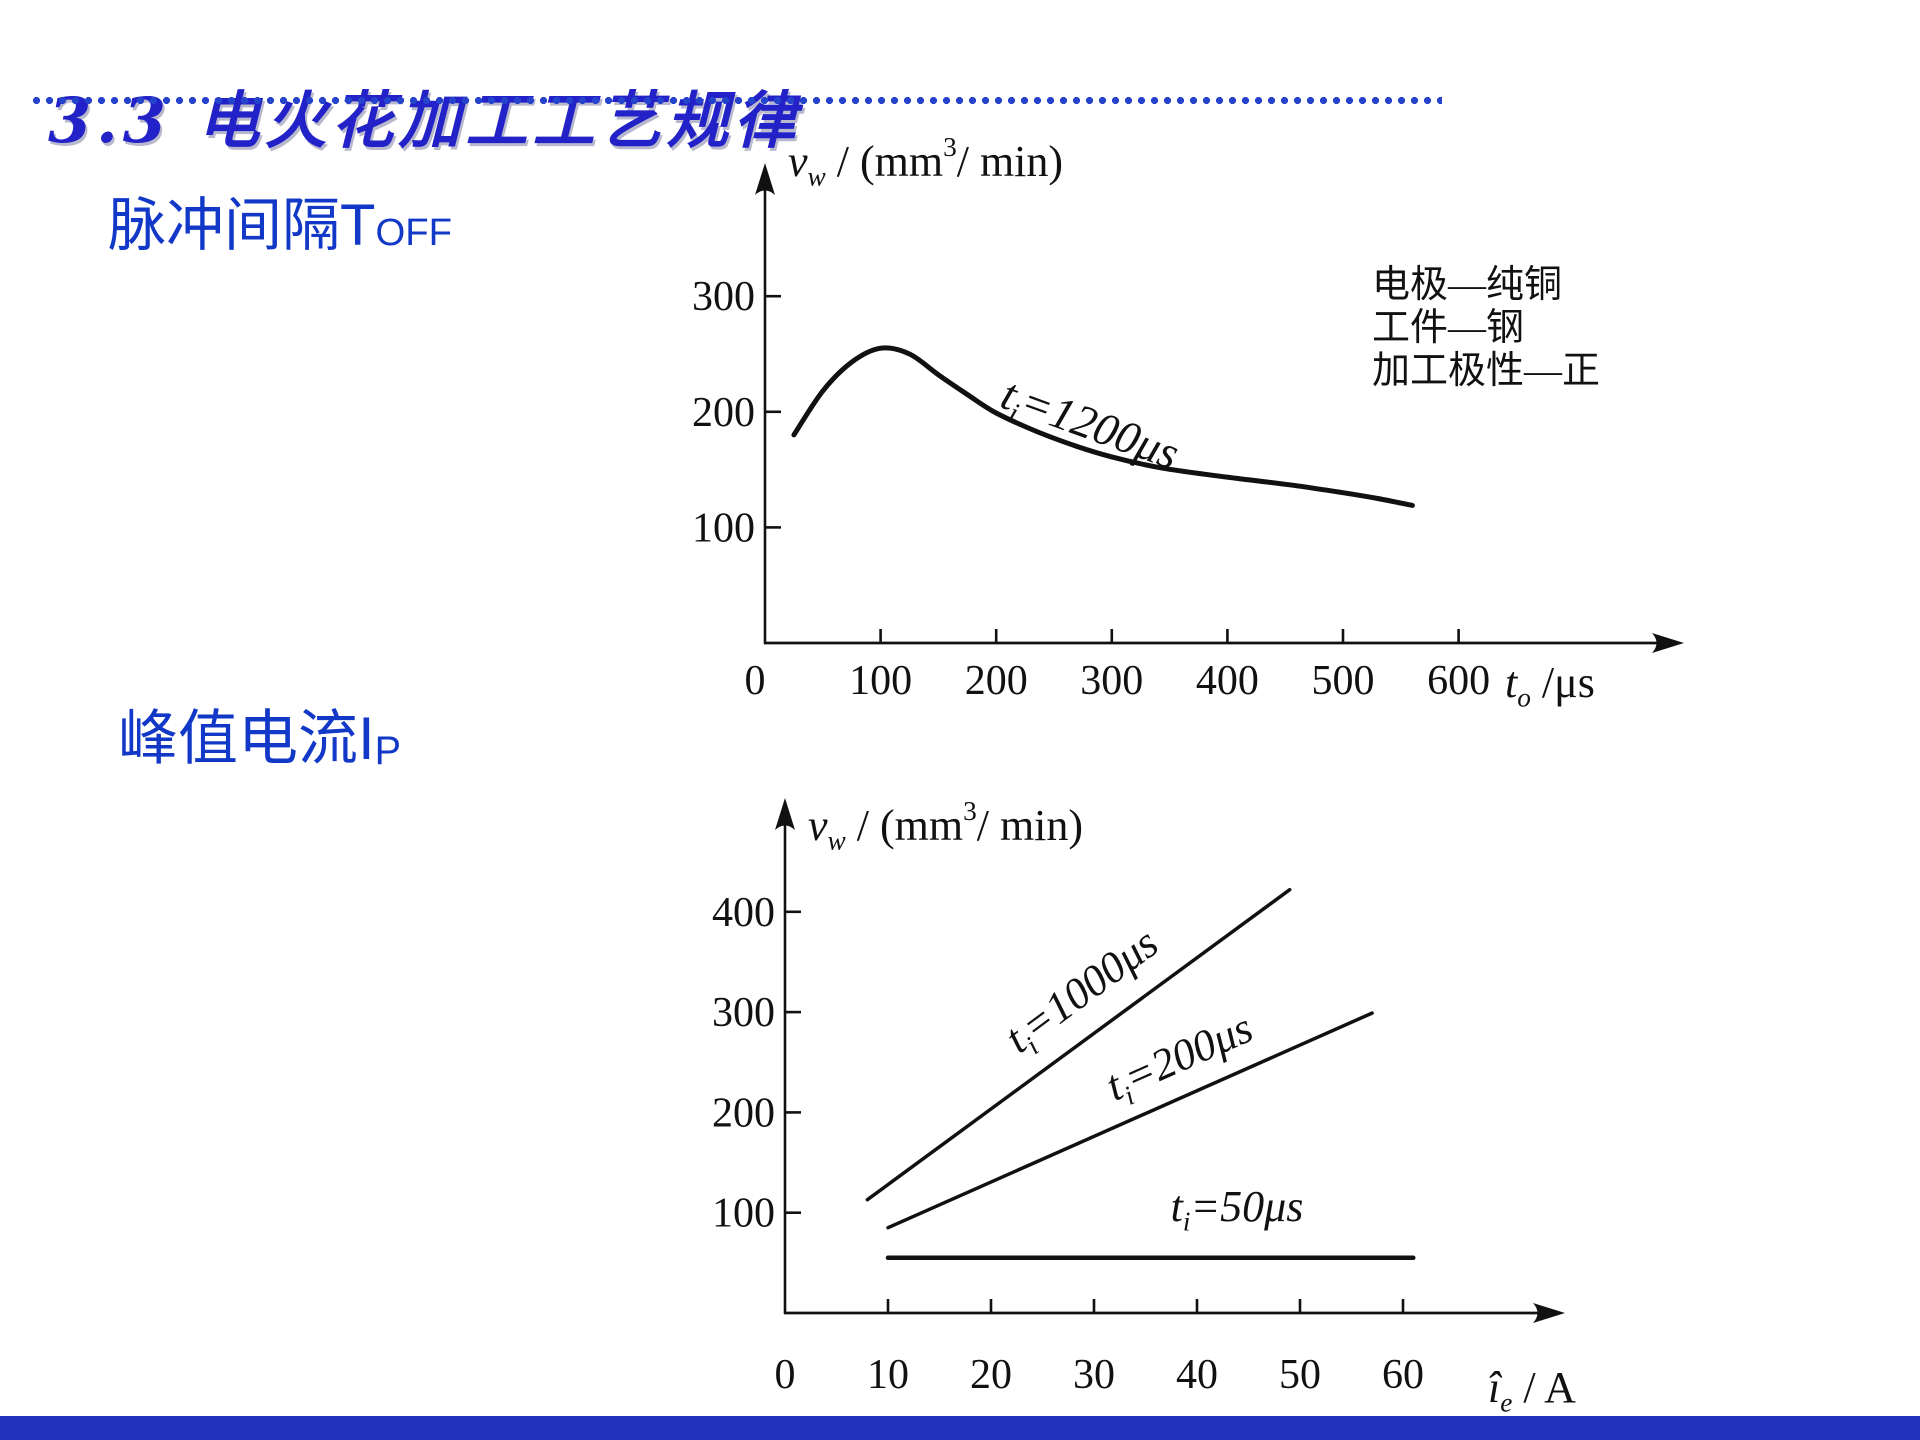  Describe the element at coordinates (238, 738) in the screenshot. I see `section-label-text: 峰值电流` at that location.